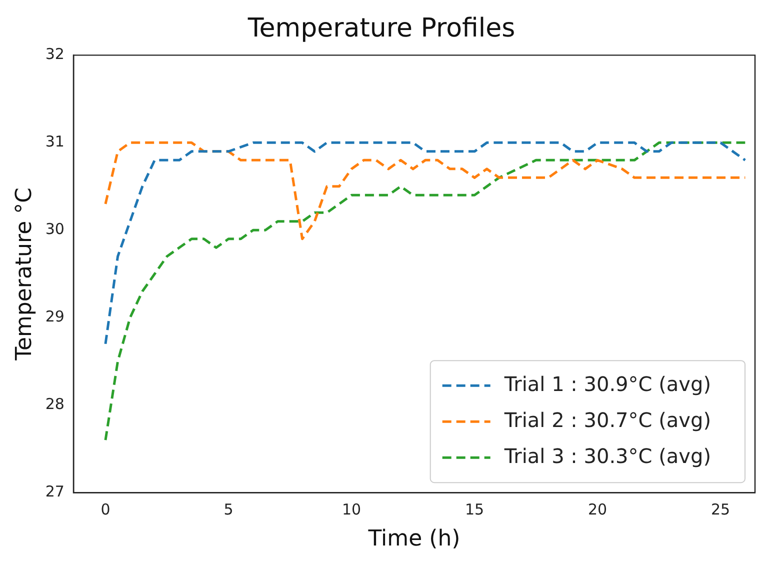 The image size is (767, 565). What do you see at coordinates (474, 509) in the screenshot?
I see `x-tick-label: 15` at bounding box center [474, 509].